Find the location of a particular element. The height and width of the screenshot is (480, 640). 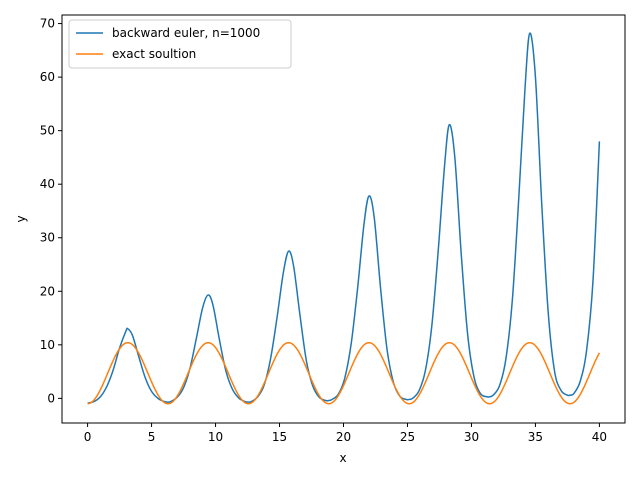

legend-box is located at coordinates (180, 44).